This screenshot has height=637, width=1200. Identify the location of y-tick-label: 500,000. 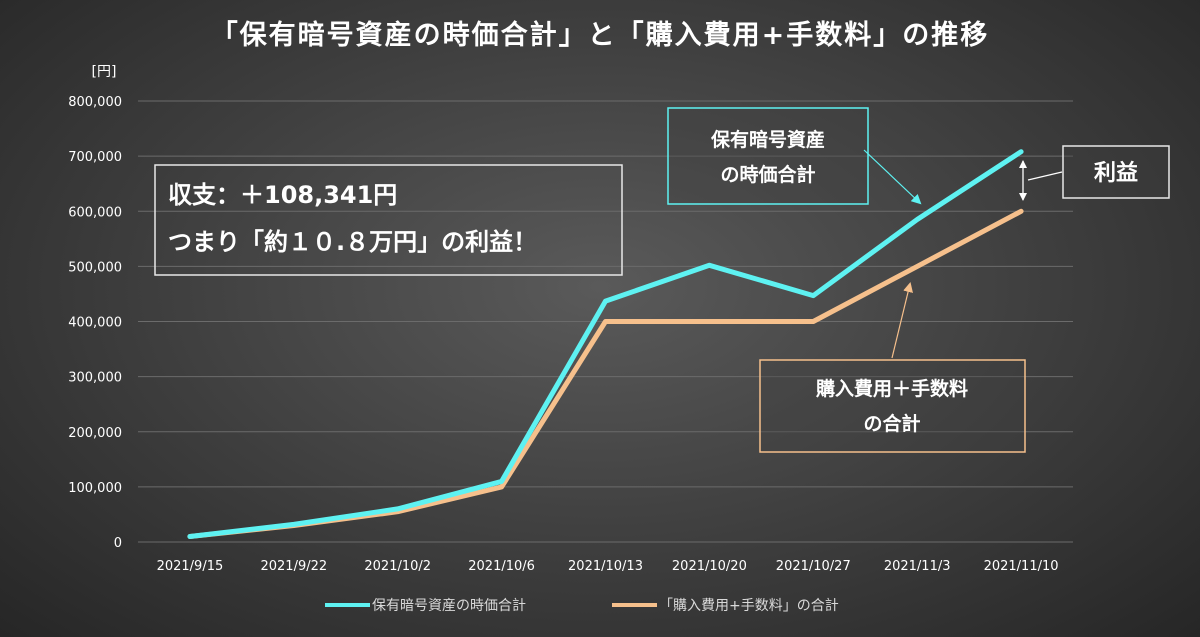
(95, 267).